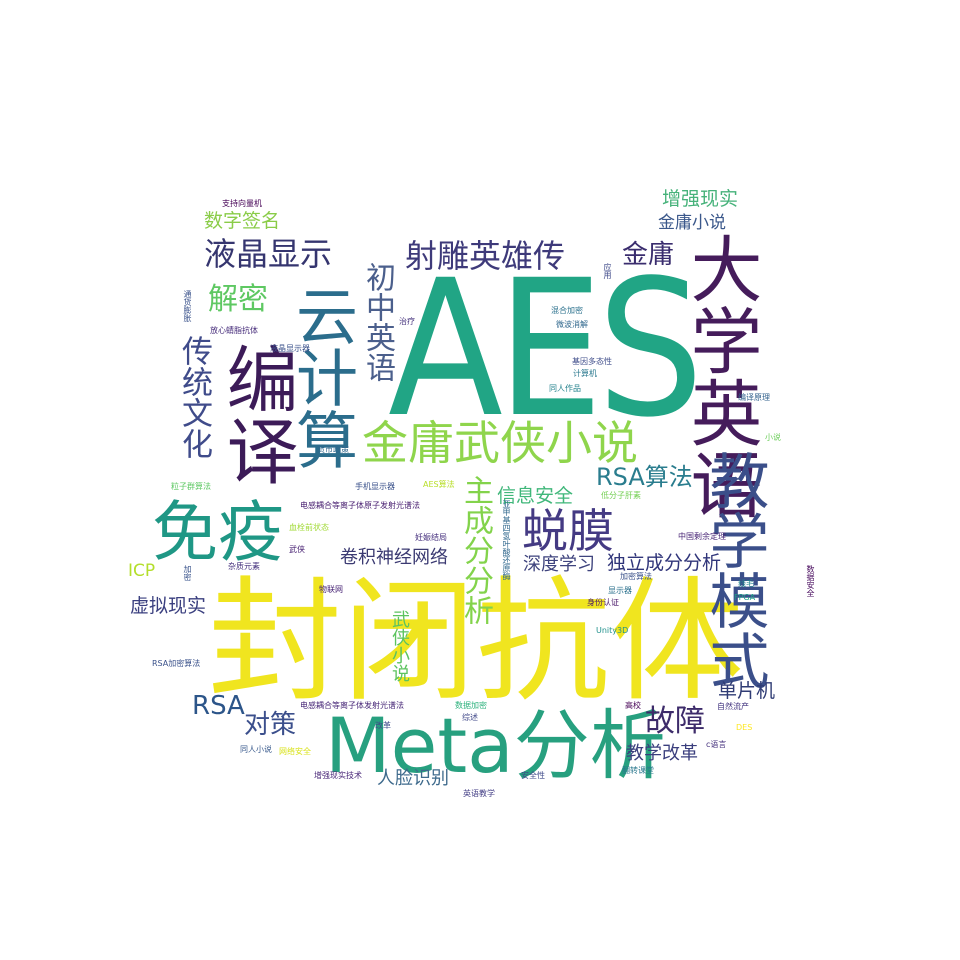  Describe the element at coordinates (603, 602) in the screenshot. I see `word-authentication: 身份认证` at that location.